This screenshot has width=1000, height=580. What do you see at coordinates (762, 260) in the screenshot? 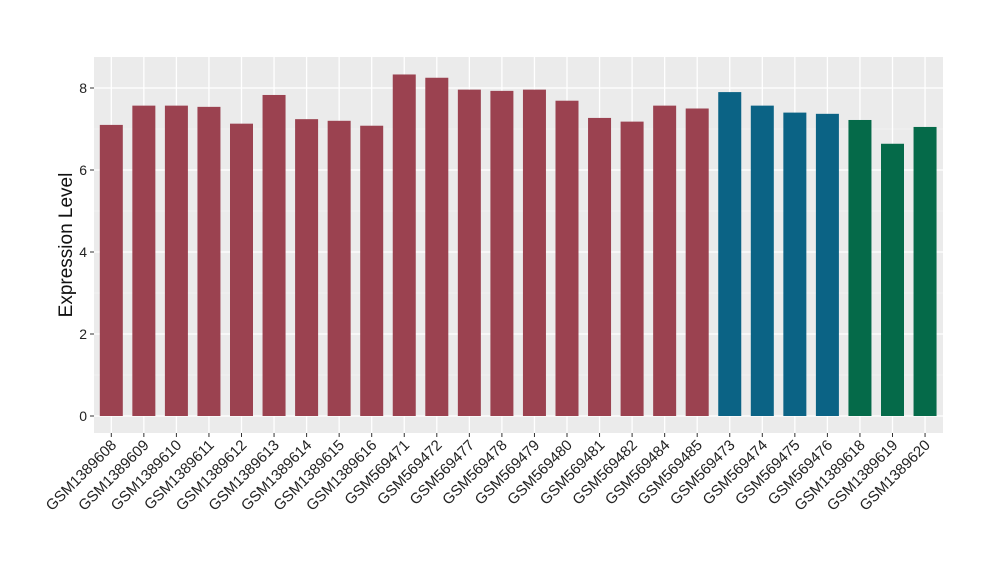
I see `bar-GSM569474` at bounding box center [762, 260].